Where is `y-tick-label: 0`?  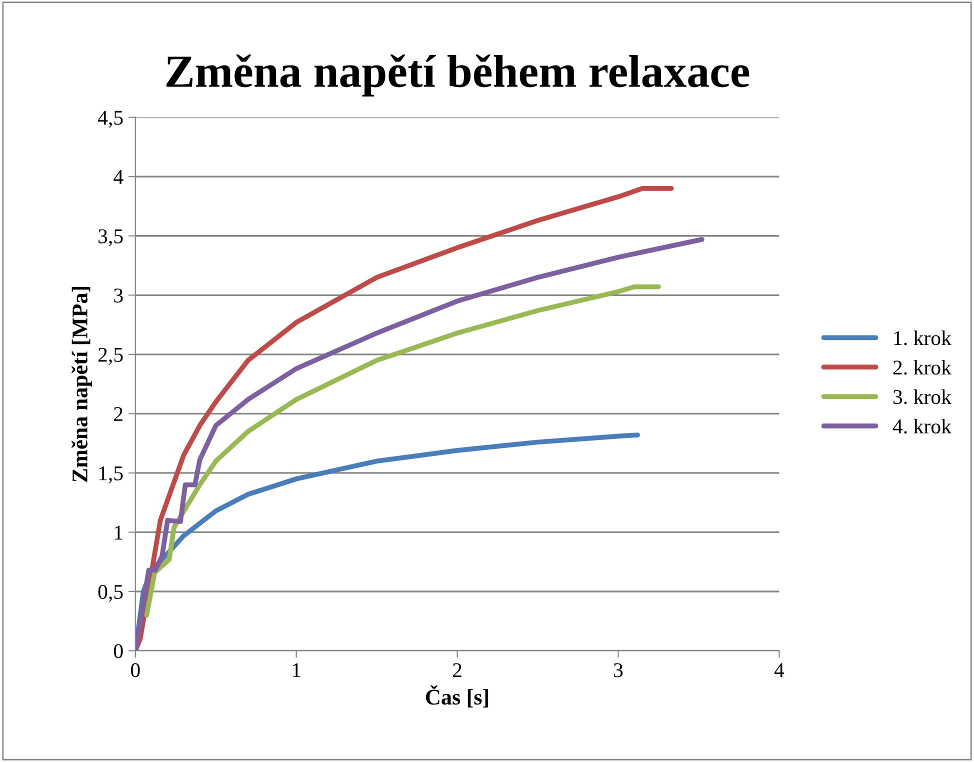 y-tick-label: 0 is located at coordinates (118, 651).